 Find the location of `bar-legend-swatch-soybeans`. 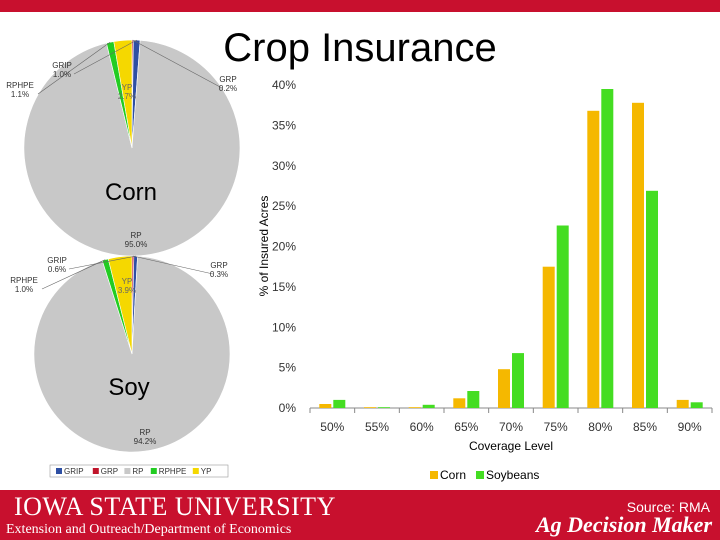

bar-legend-swatch-soybeans is located at coordinates (480, 475).